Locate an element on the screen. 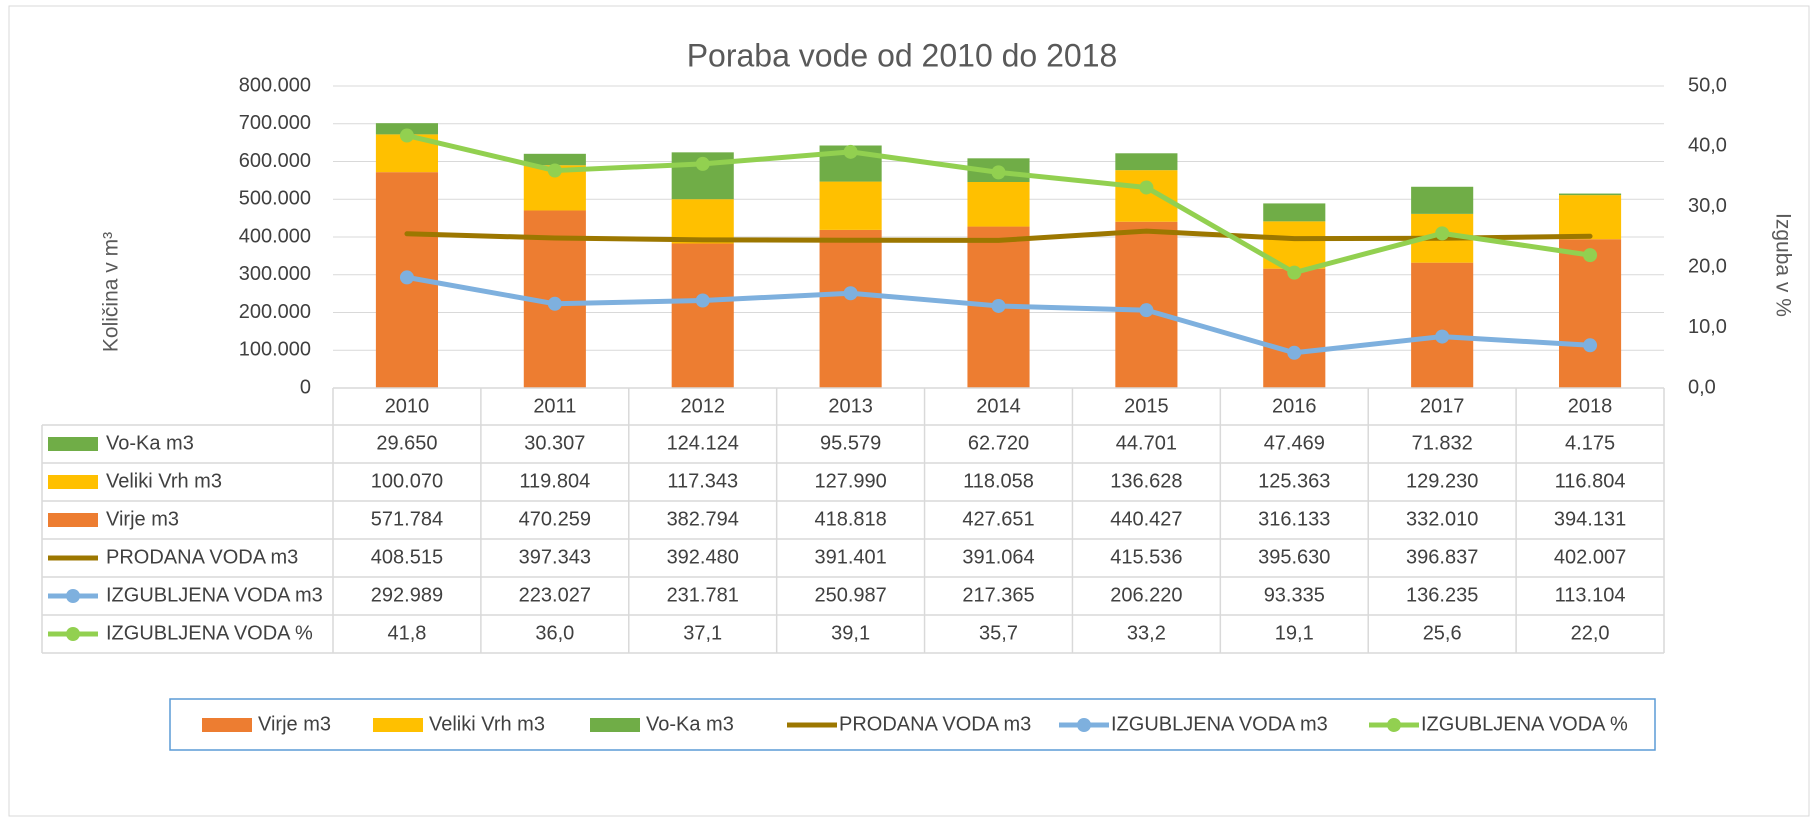 This screenshot has width=1814, height=822. table-cell: 25,6 is located at coordinates (1442, 633).